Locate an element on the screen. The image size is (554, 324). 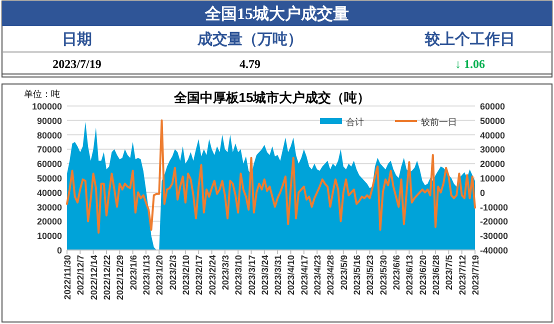
x-tick-label: 2023/5/23 is located at coordinates (370, 275).